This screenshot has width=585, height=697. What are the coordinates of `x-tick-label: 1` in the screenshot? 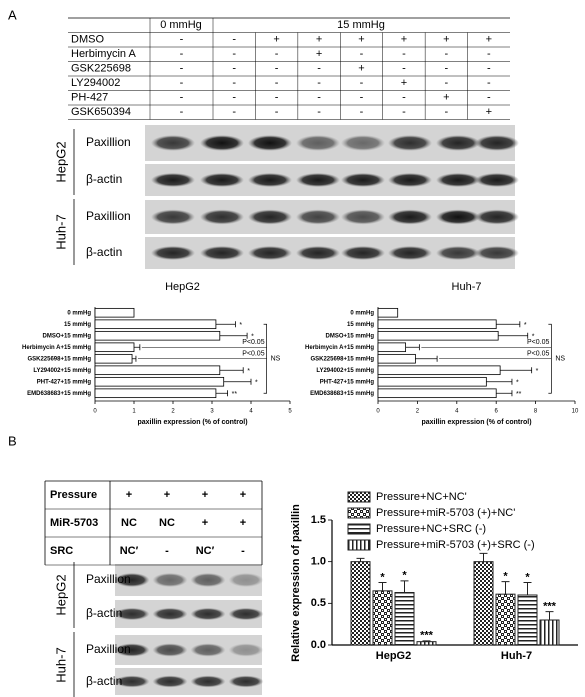 It's located at (134, 412).